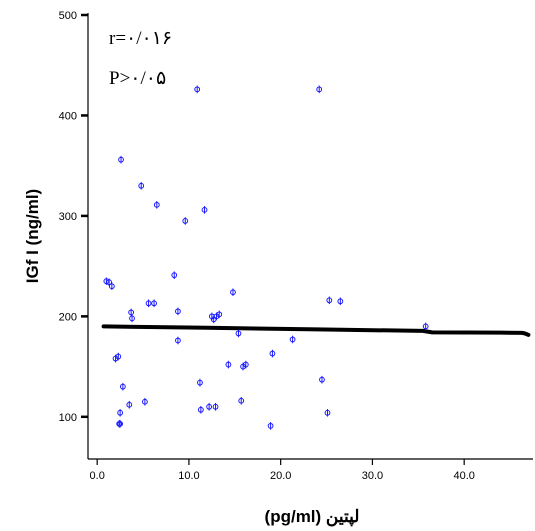 This screenshot has height=531, width=535. What do you see at coordinates (312, 517) in the screenshot?
I see `x-axis-title: لپتین (pg/ml)` at bounding box center [312, 517].